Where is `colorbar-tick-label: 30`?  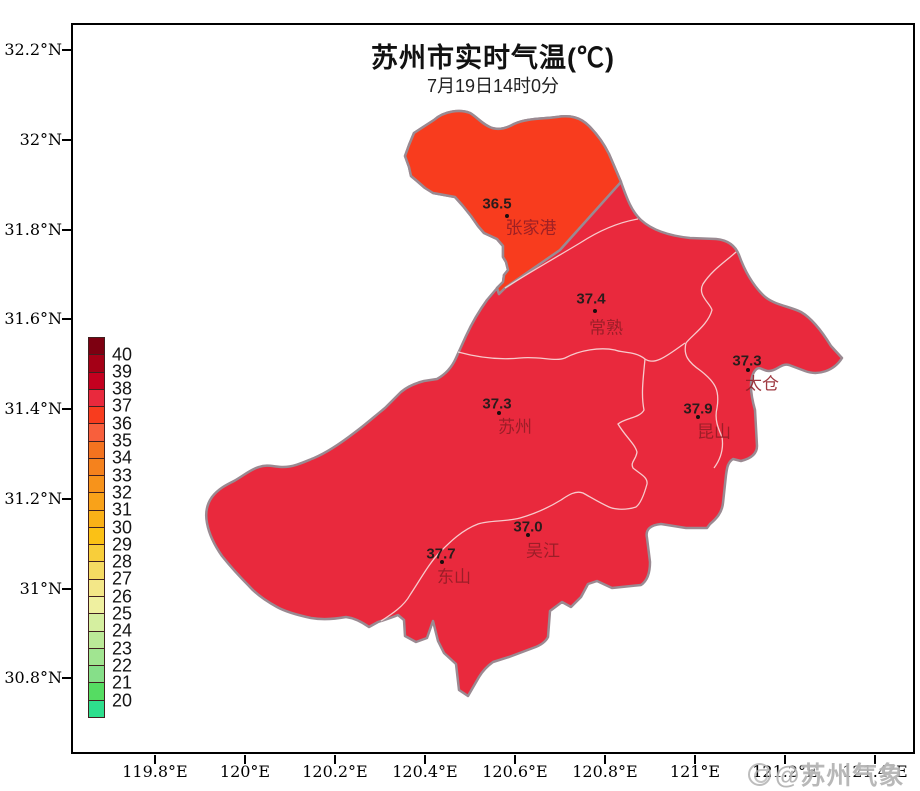
colorbar-tick-label: 30 is located at coordinates (122, 527).